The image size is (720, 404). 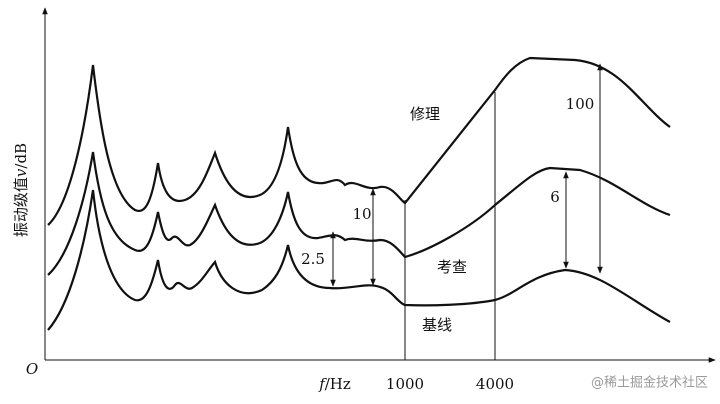 I want to click on y-label-unit: /dB, so click(x=21, y=156).